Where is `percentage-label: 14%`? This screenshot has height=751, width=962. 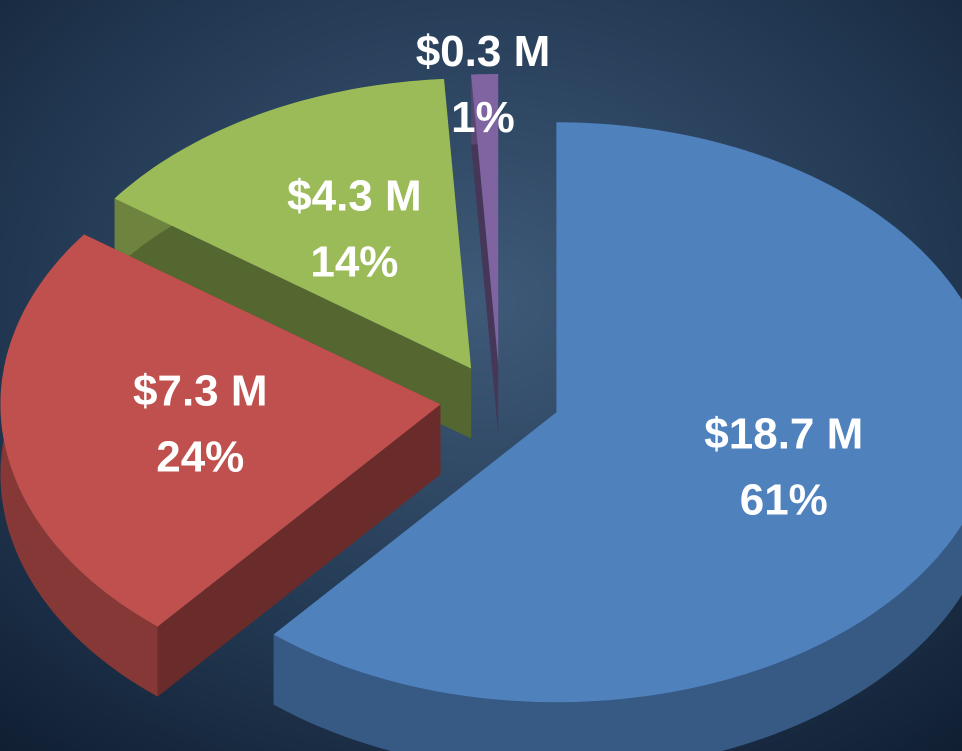
percentage-label: 14% is located at coordinates (354, 261).